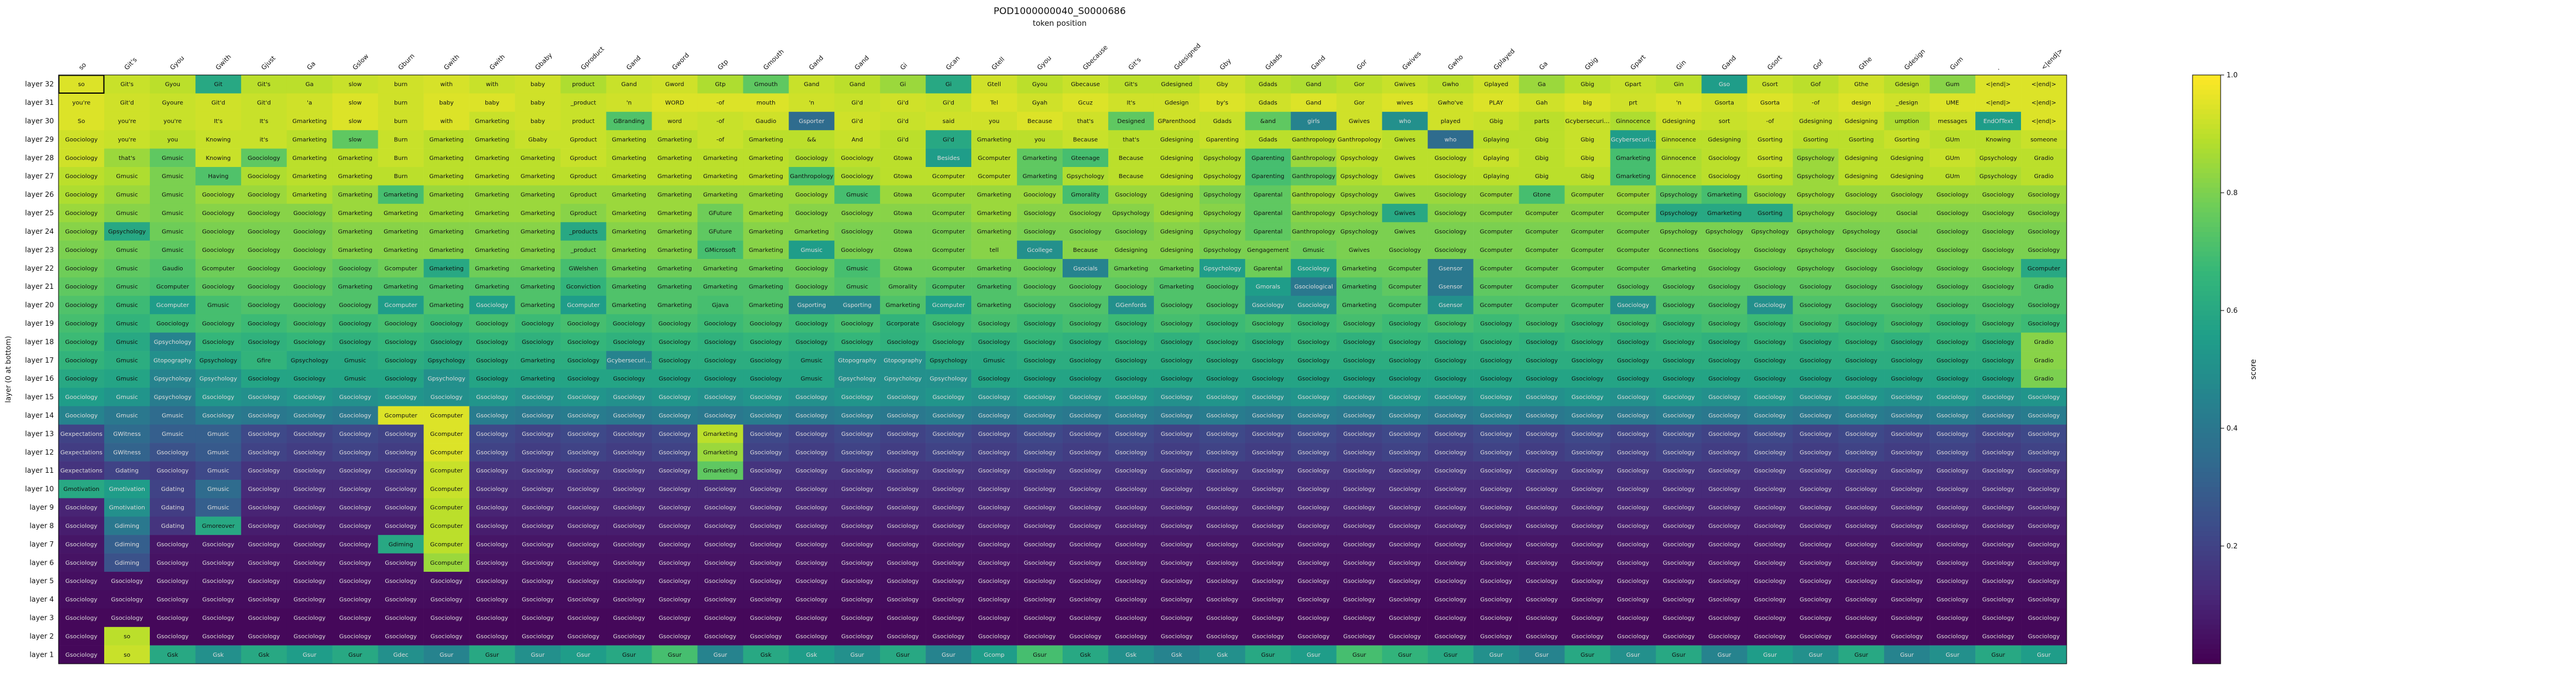 This screenshot has height=679, width=2576. I want to click on heatmap-cell-label: Gcuz, so click(1085, 103).